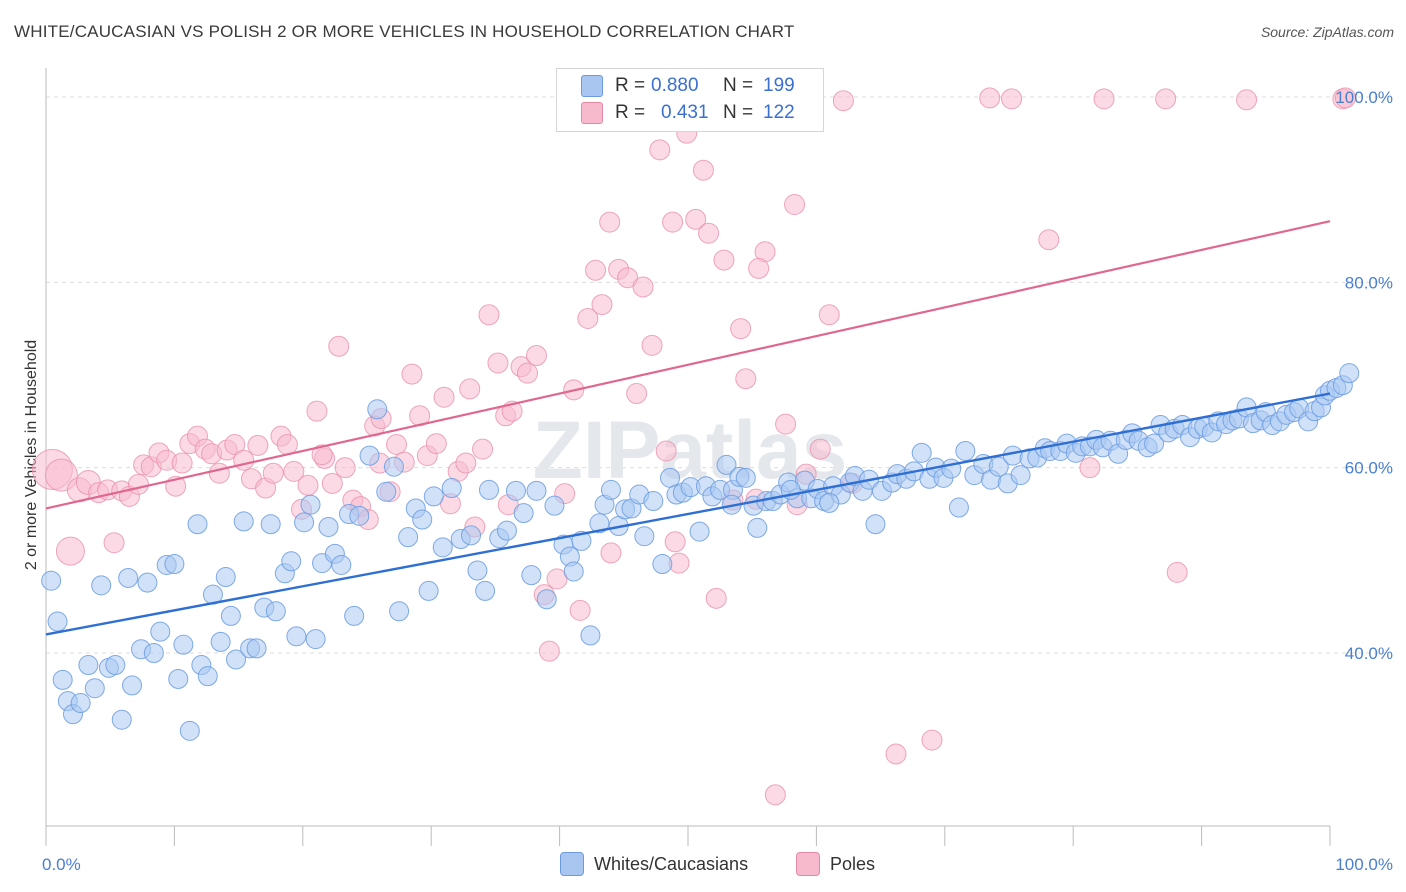 This screenshot has height=892, width=1406. What do you see at coordinates (853, 863) in the screenshot?
I see `poles-legend-label: Poles` at bounding box center [853, 863].